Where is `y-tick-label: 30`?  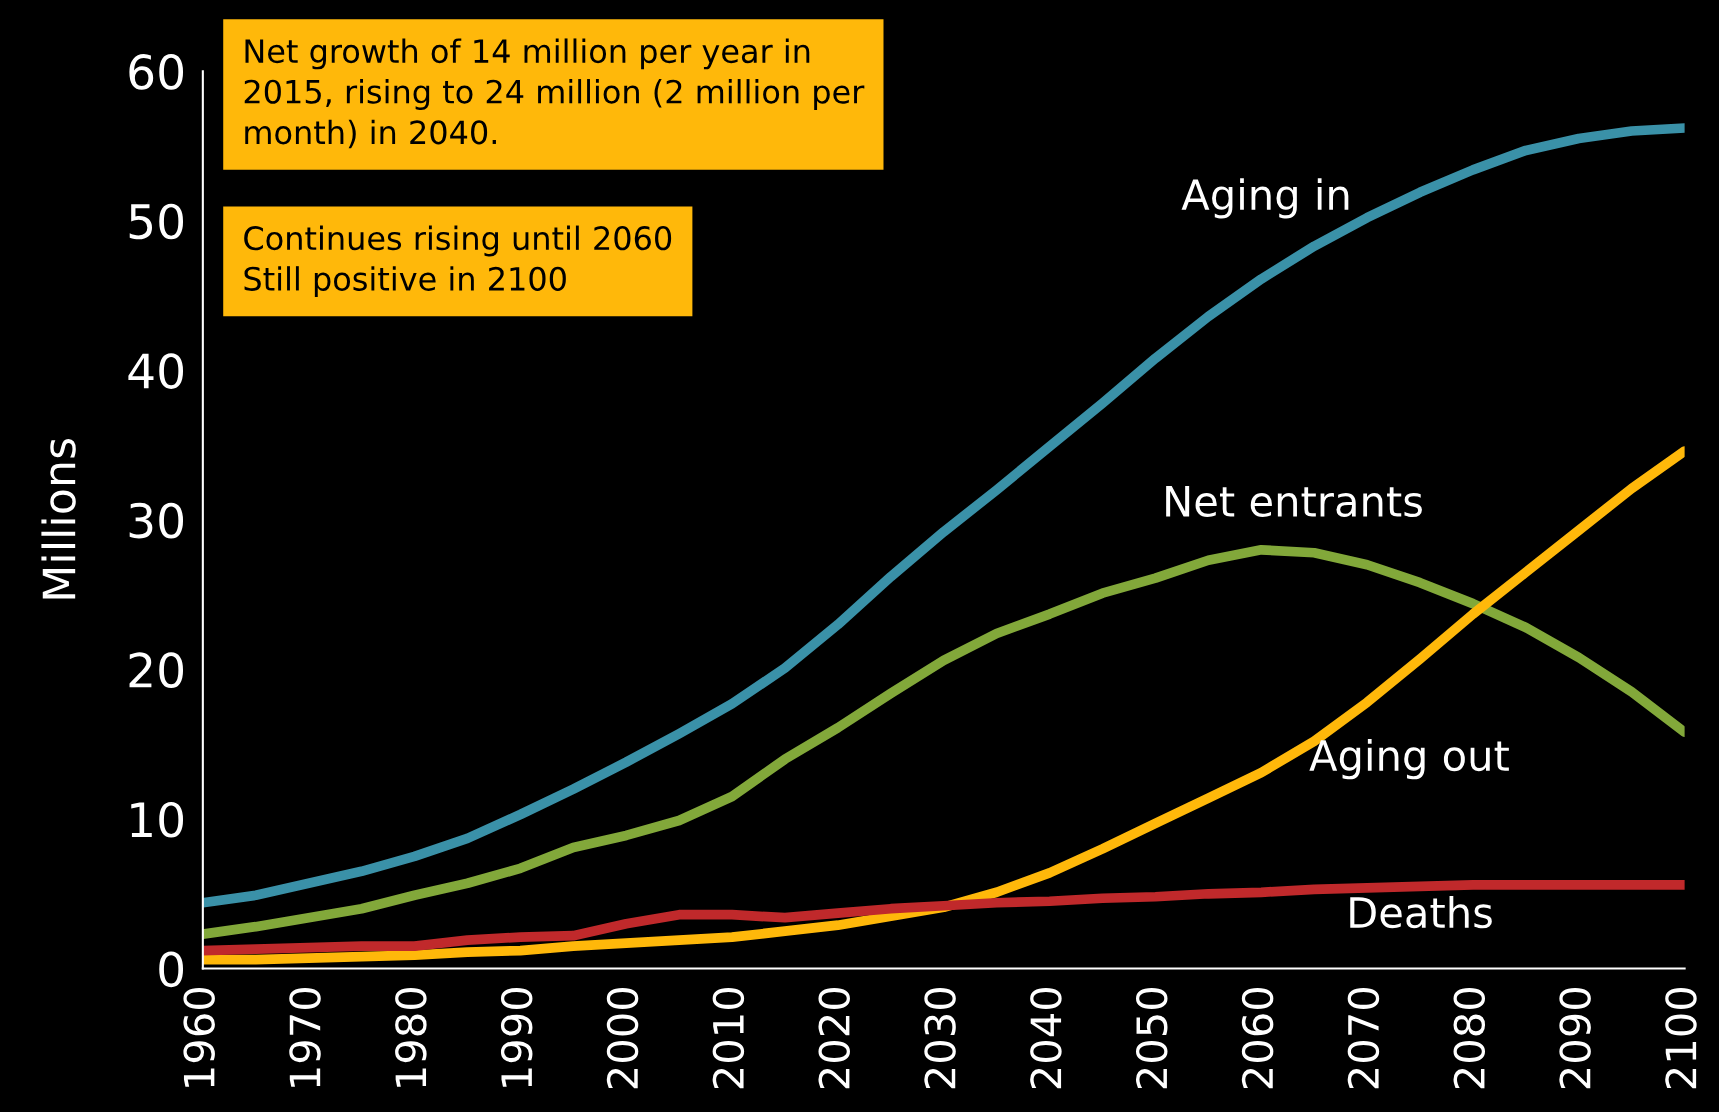 y-tick-label: 30 is located at coordinates (156, 520).